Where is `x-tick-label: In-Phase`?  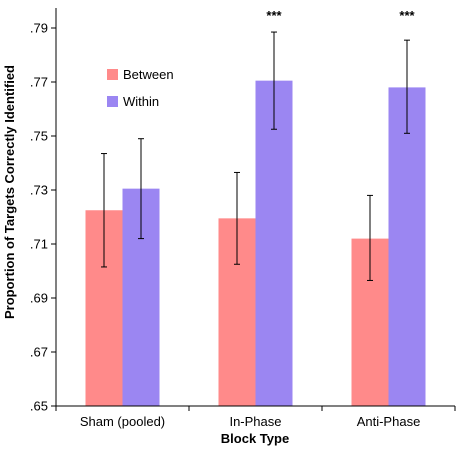
x-tick-label: In-Phase is located at coordinates (255, 421).